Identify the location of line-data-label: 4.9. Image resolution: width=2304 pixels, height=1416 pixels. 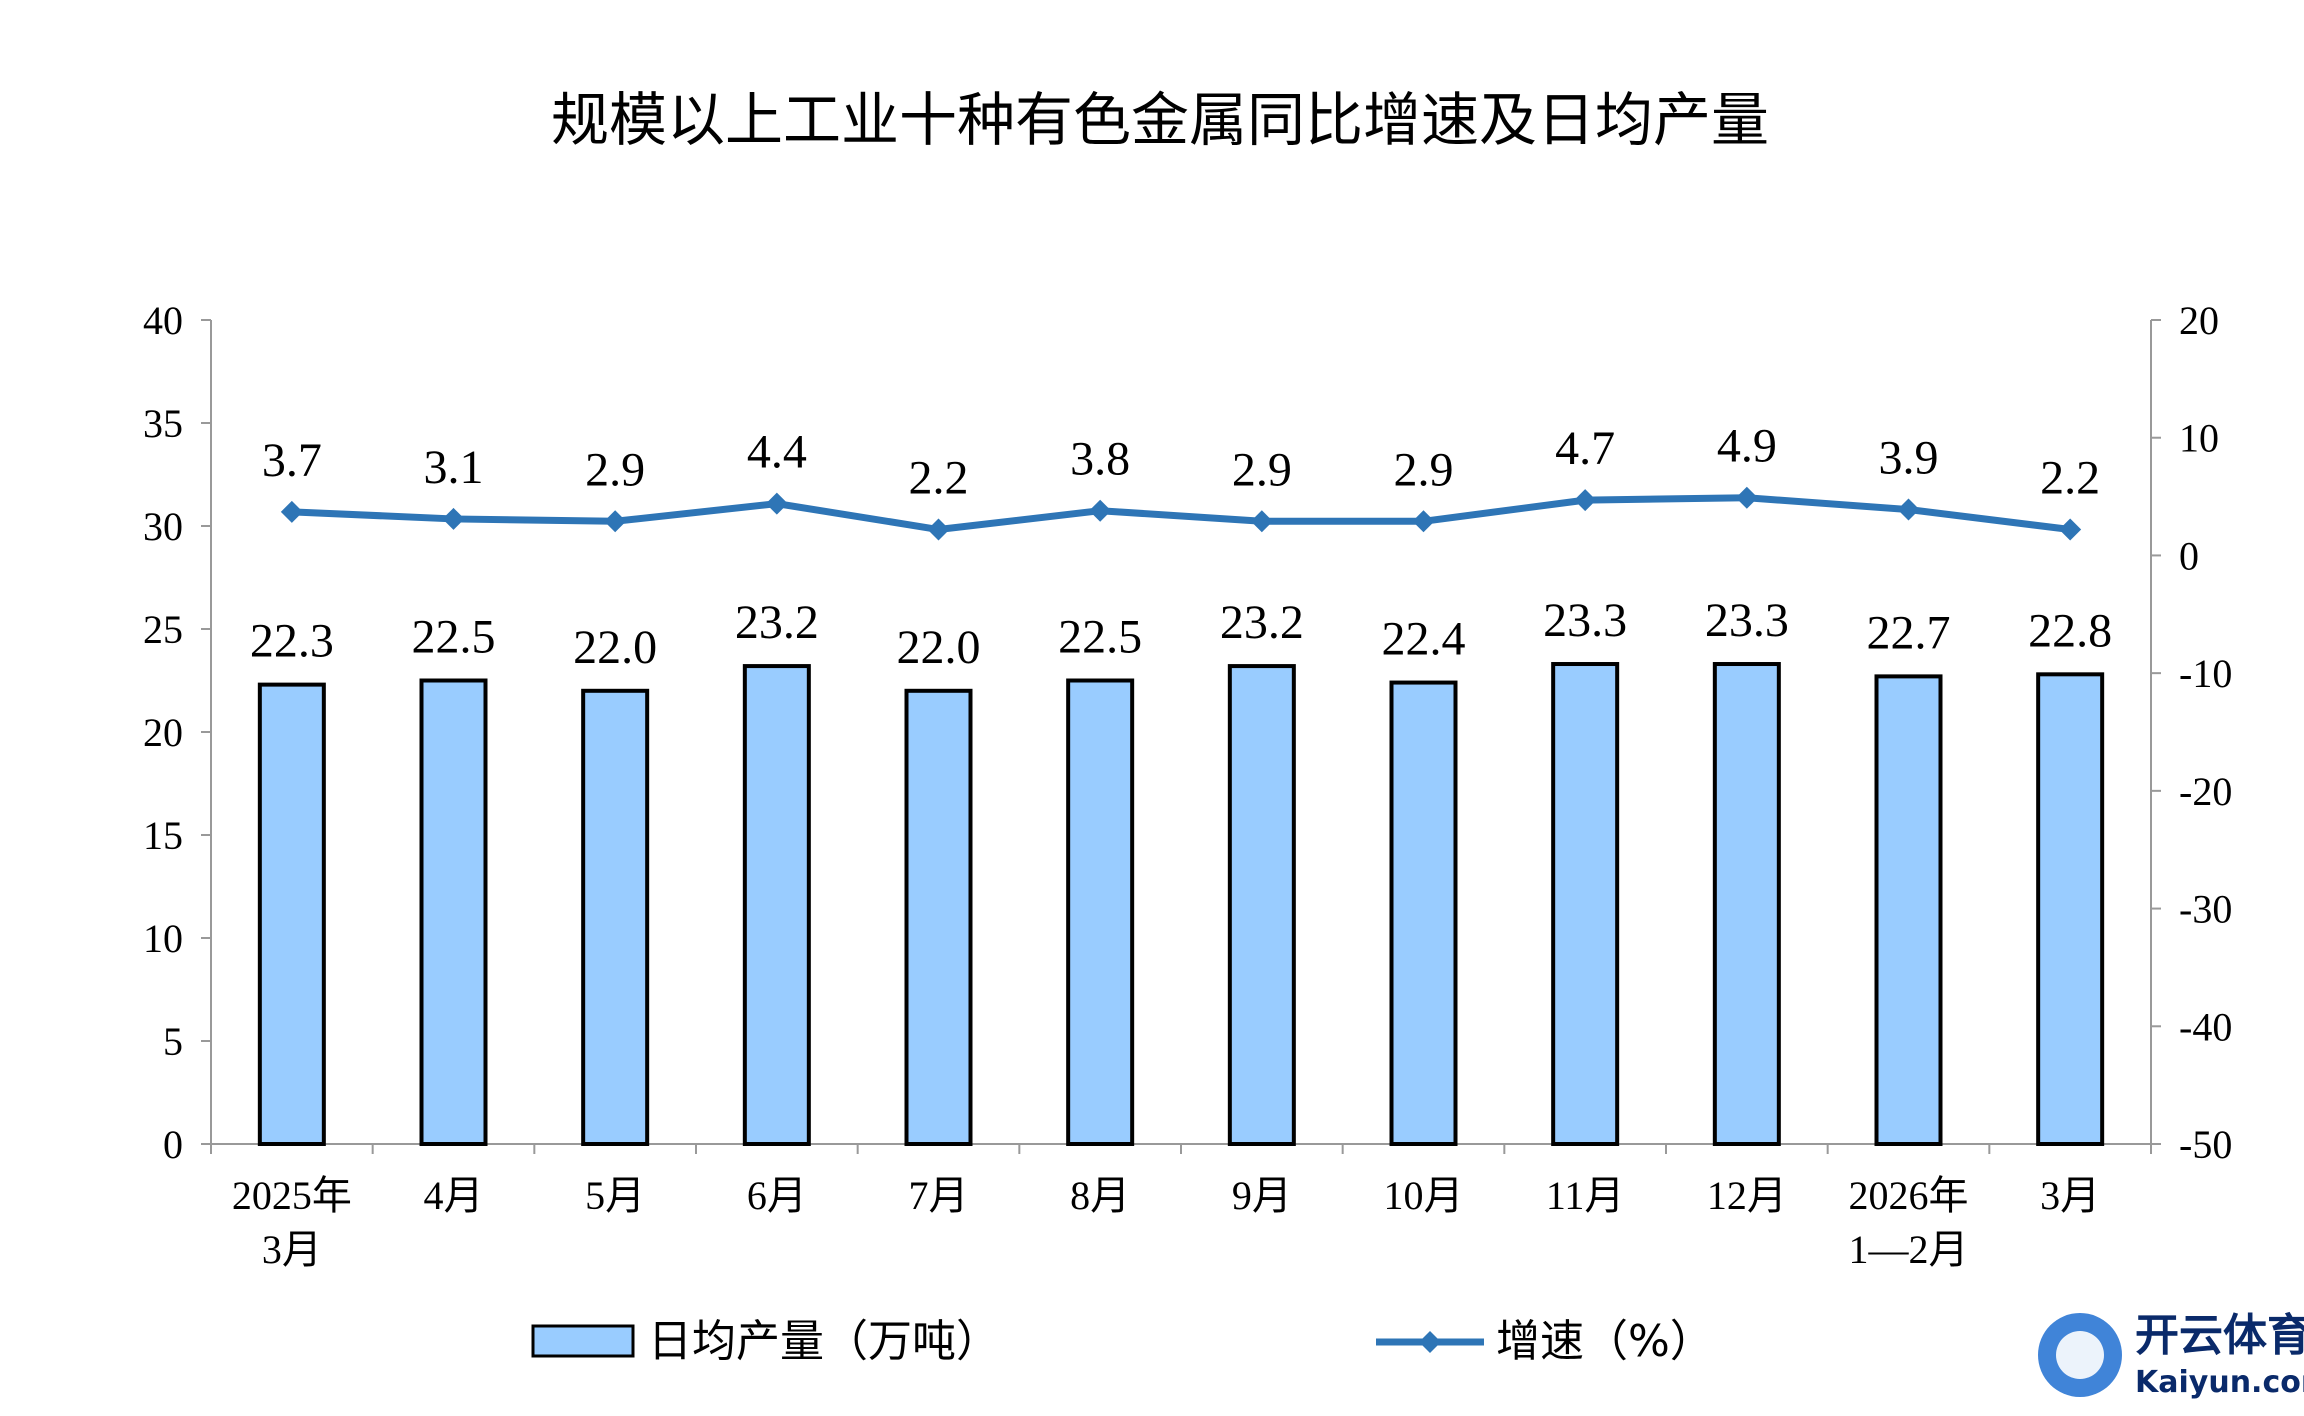
(1747, 446).